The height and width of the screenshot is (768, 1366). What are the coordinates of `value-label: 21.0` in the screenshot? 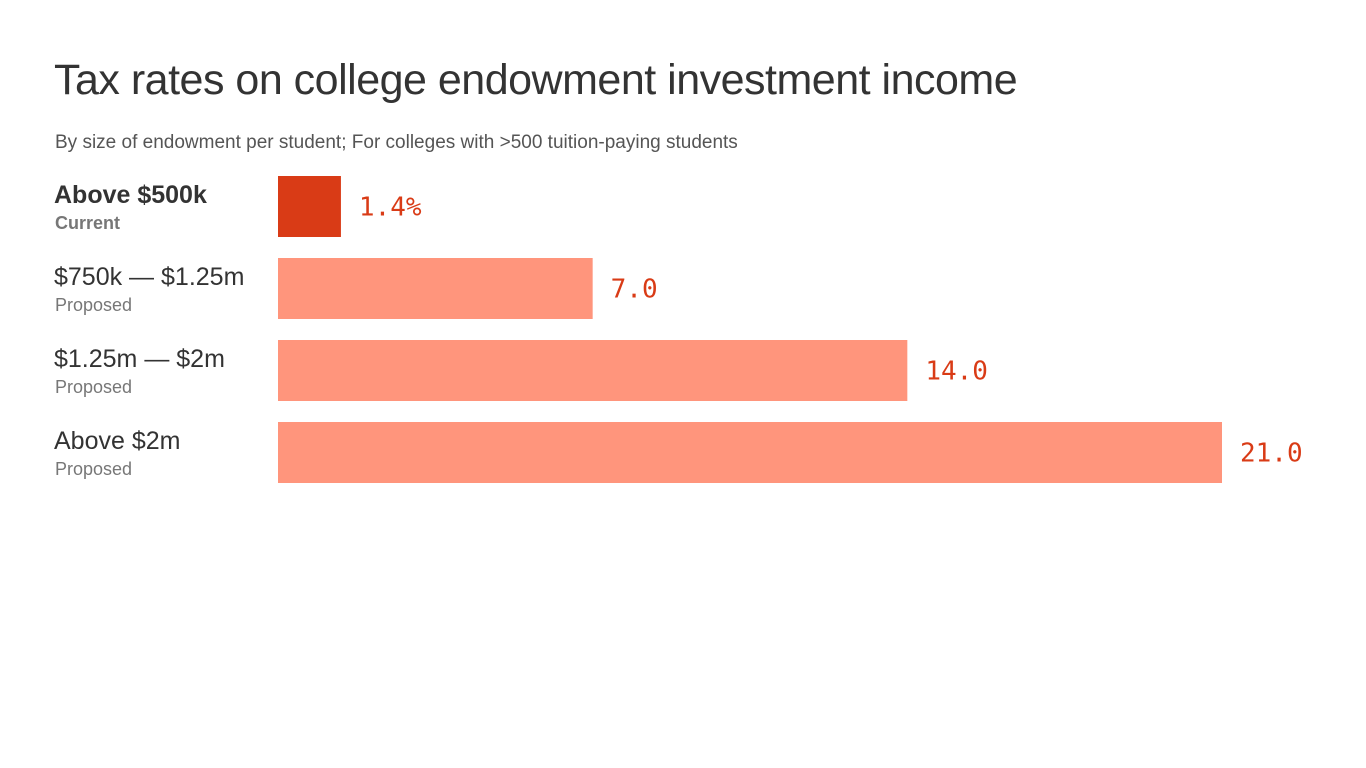 It's located at (1271, 454).